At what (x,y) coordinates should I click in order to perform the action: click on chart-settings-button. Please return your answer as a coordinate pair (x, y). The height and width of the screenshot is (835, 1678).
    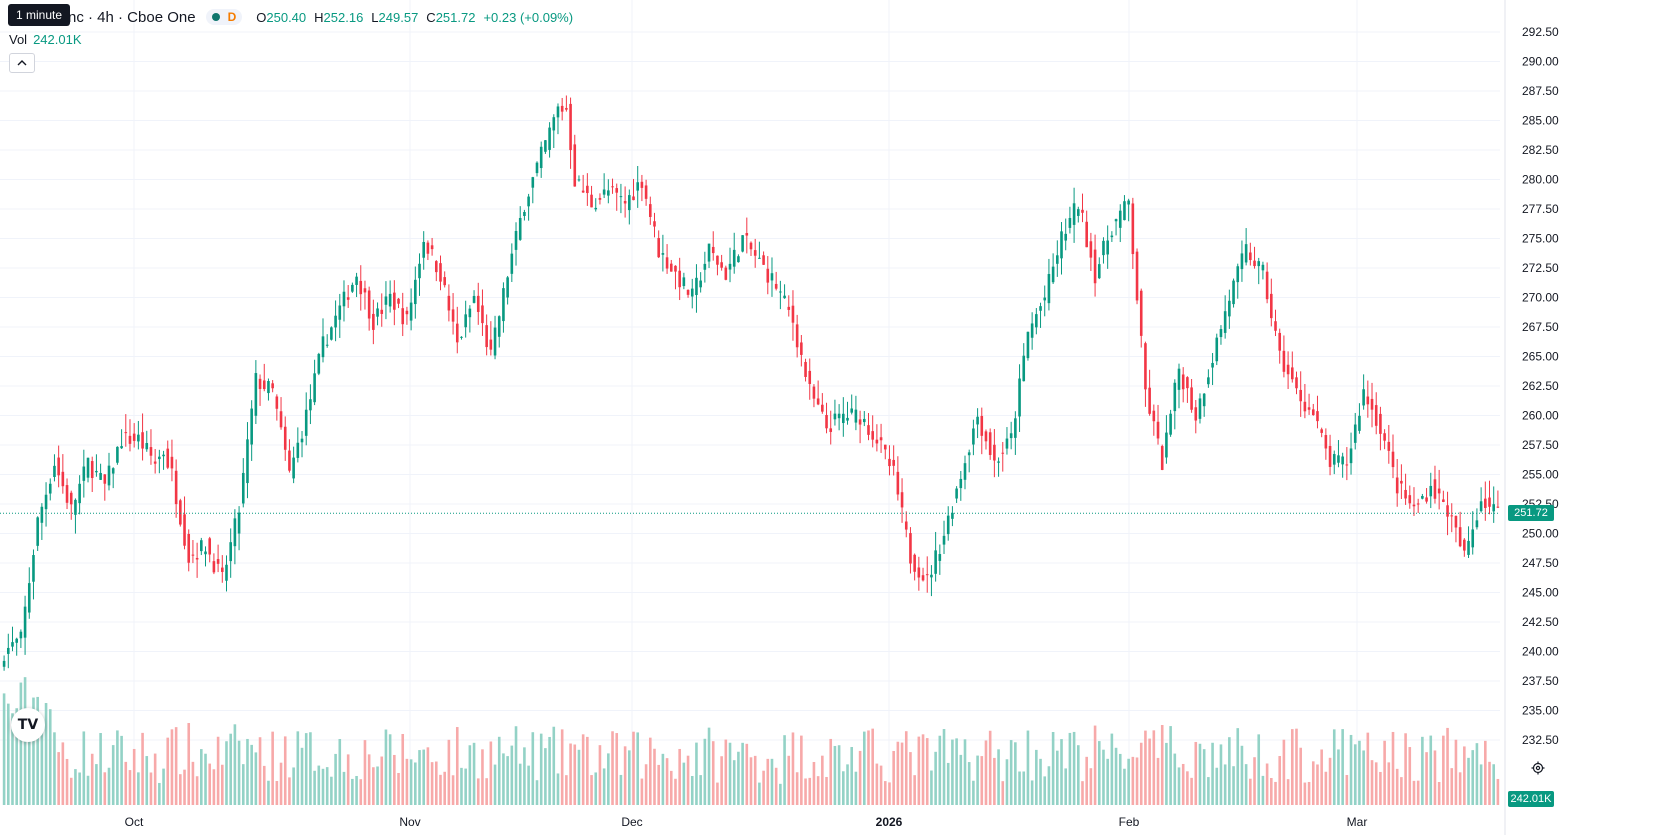
    Looking at the image, I should click on (1538, 768).